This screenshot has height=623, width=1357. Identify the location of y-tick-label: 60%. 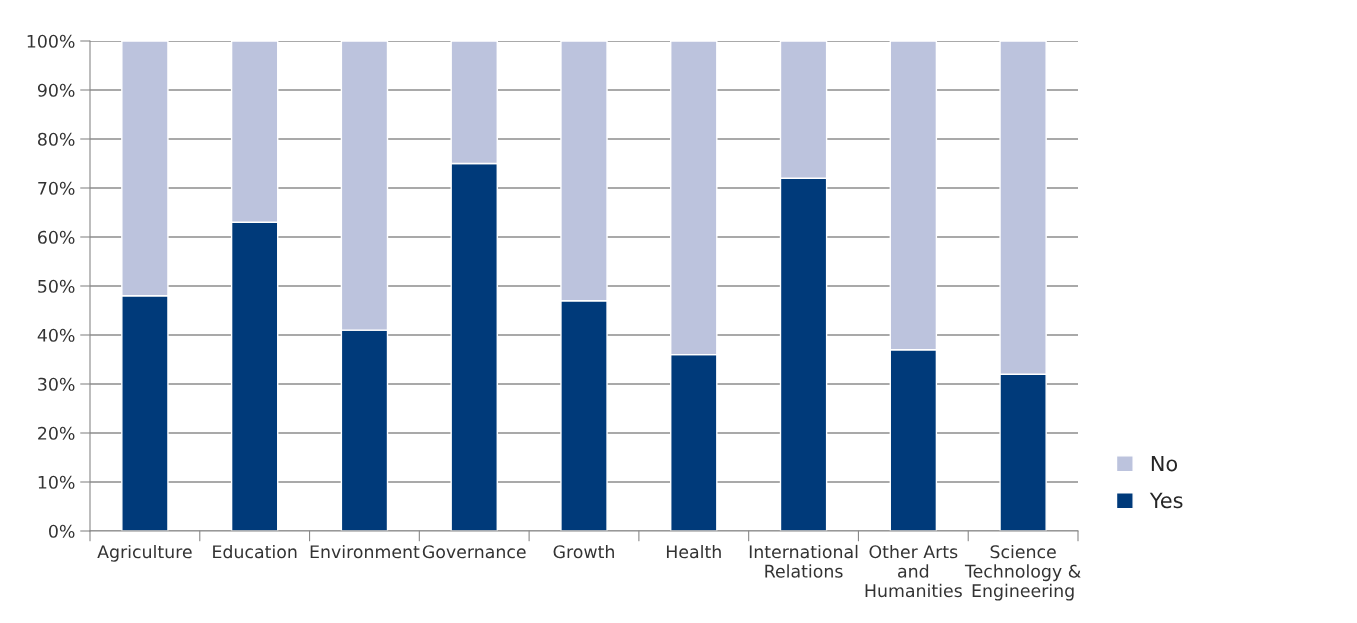
(56, 237).